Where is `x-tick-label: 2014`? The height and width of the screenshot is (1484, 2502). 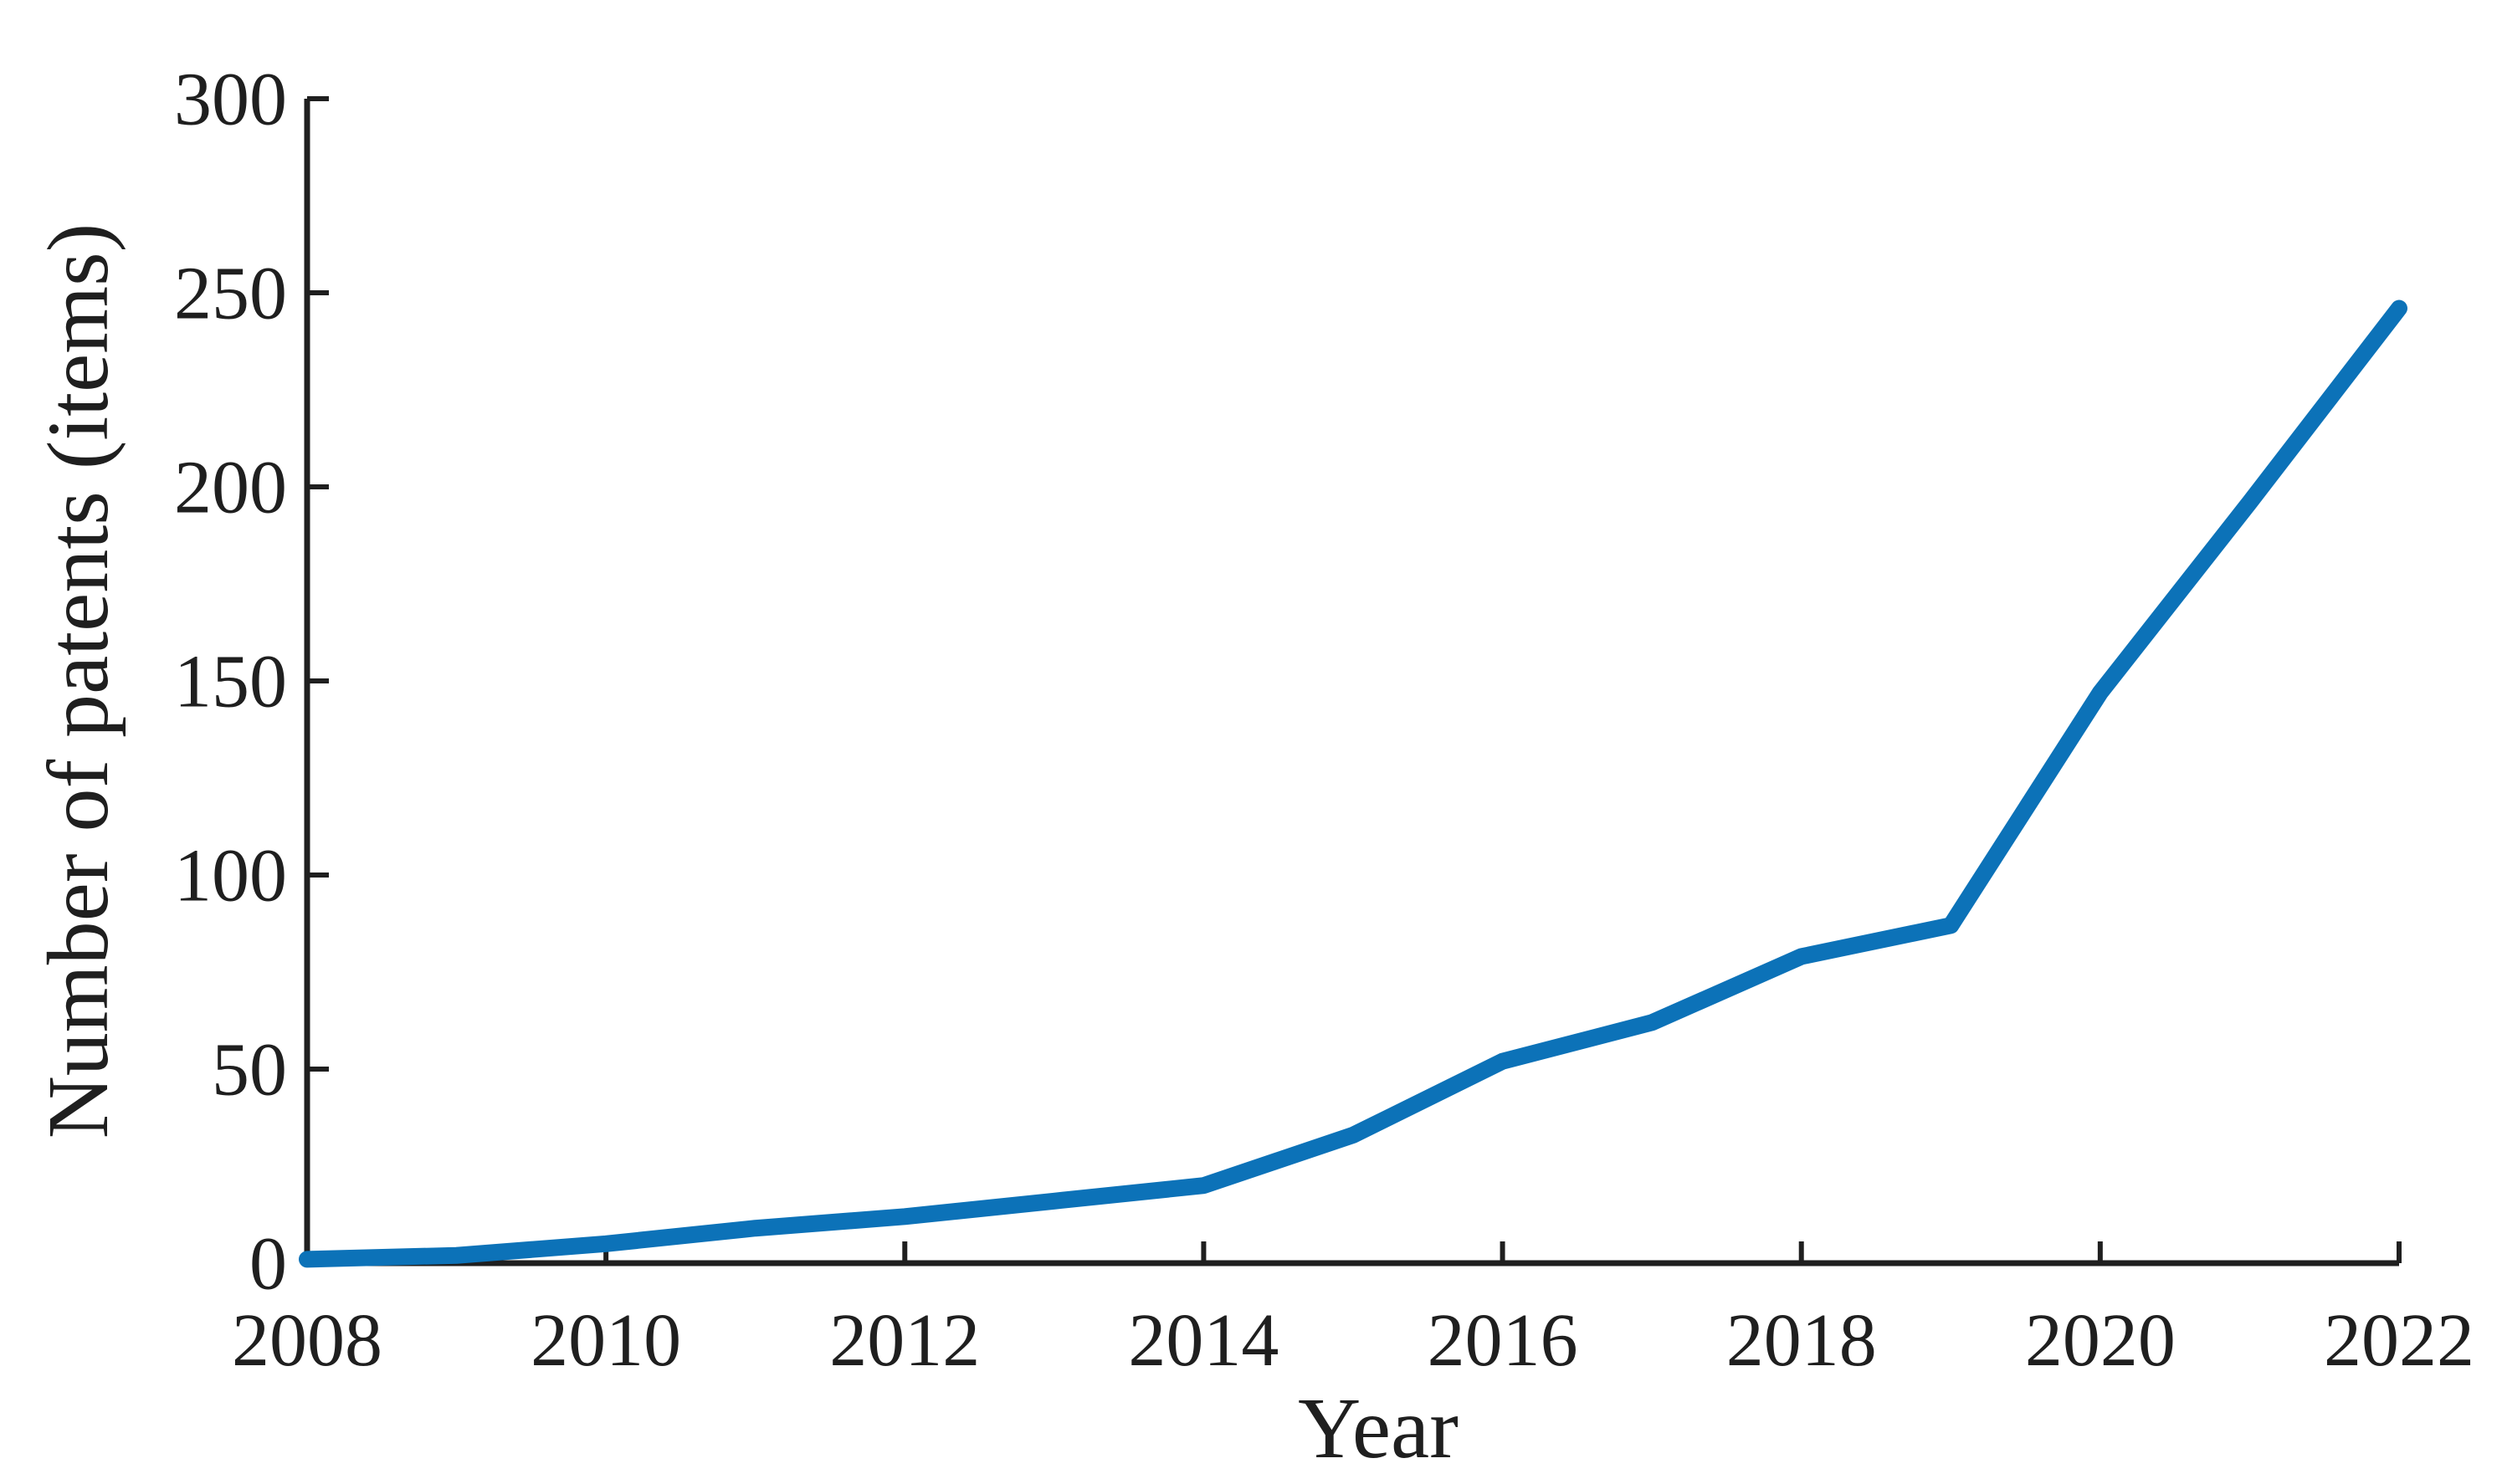
x-tick-label: 2014 is located at coordinates (1203, 1340).